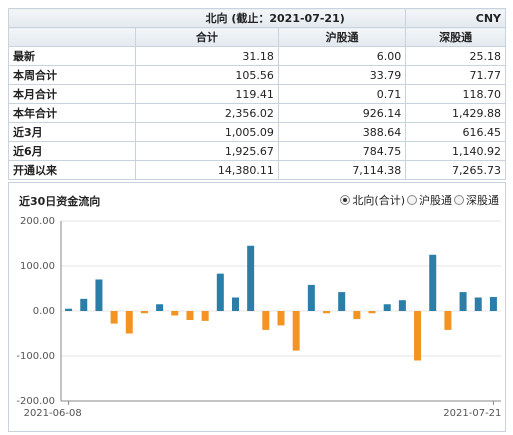 This screenshot has width=513, height=435. Describe the element at coordinates (72, 94) in the screenshot. I see `row-label: 本月合计` at that location.